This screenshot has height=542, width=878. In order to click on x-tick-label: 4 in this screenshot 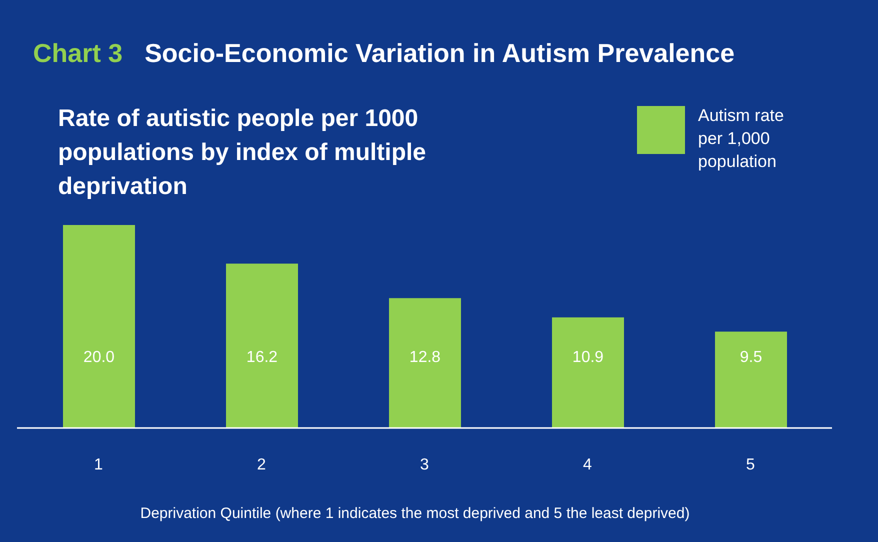, I will do `click(587, 465)`.